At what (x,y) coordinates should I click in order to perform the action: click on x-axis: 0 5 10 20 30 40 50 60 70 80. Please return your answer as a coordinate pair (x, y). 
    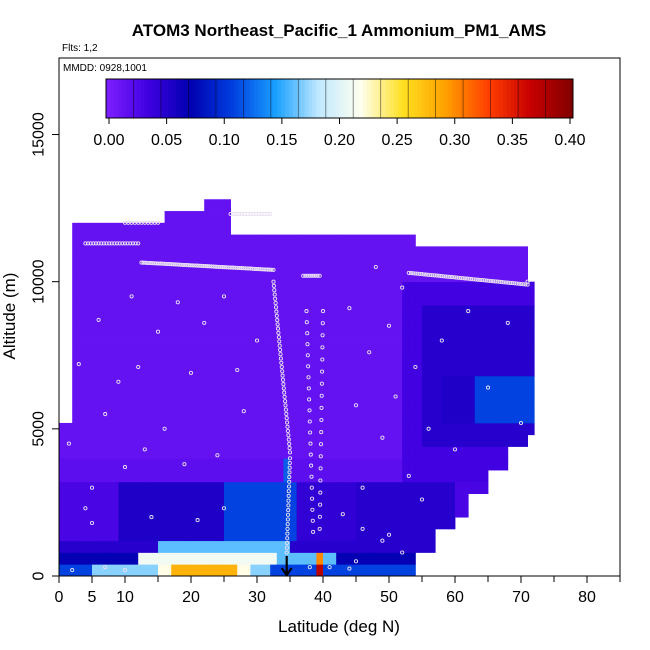
    Looking at the image, I should click on (338, 591).